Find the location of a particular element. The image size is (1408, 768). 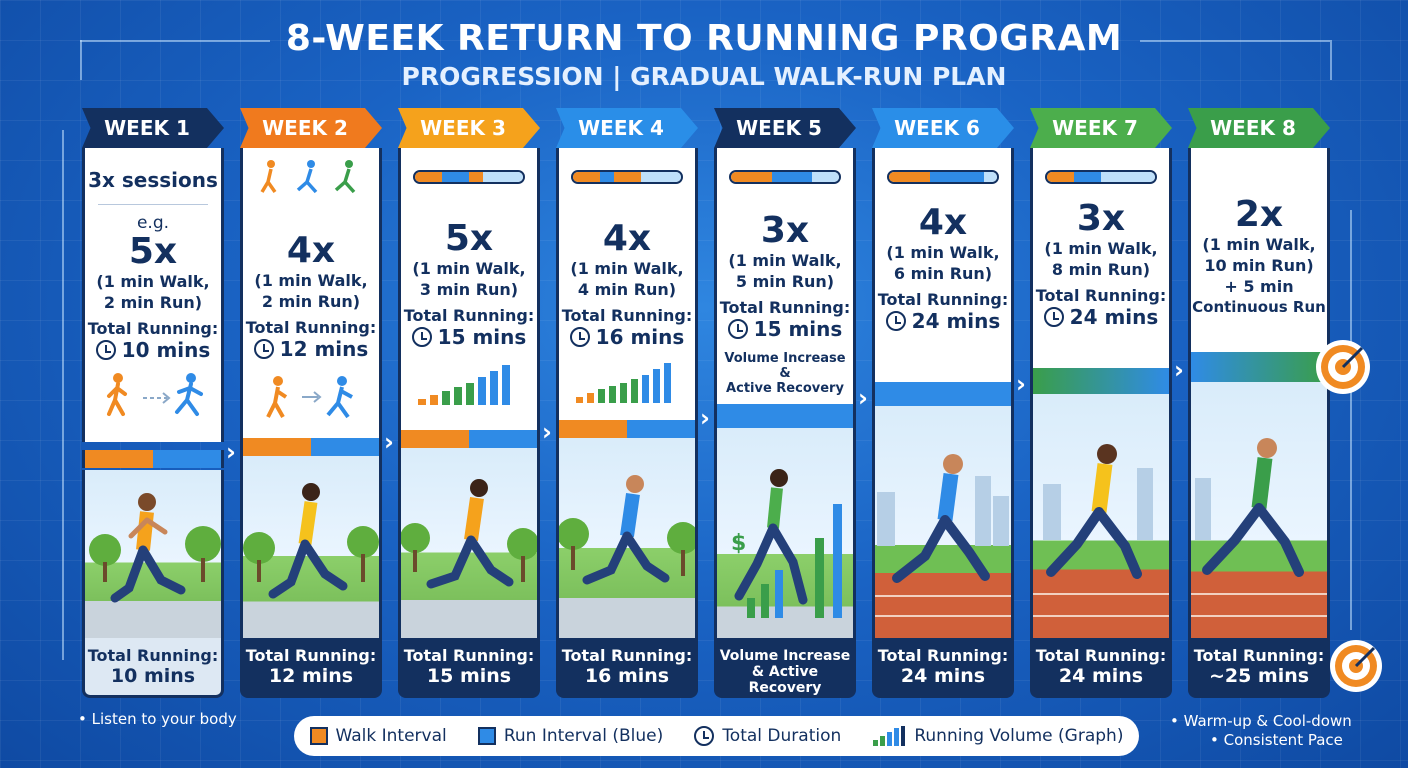

walk-swatch is located at coordinates (318, 736).